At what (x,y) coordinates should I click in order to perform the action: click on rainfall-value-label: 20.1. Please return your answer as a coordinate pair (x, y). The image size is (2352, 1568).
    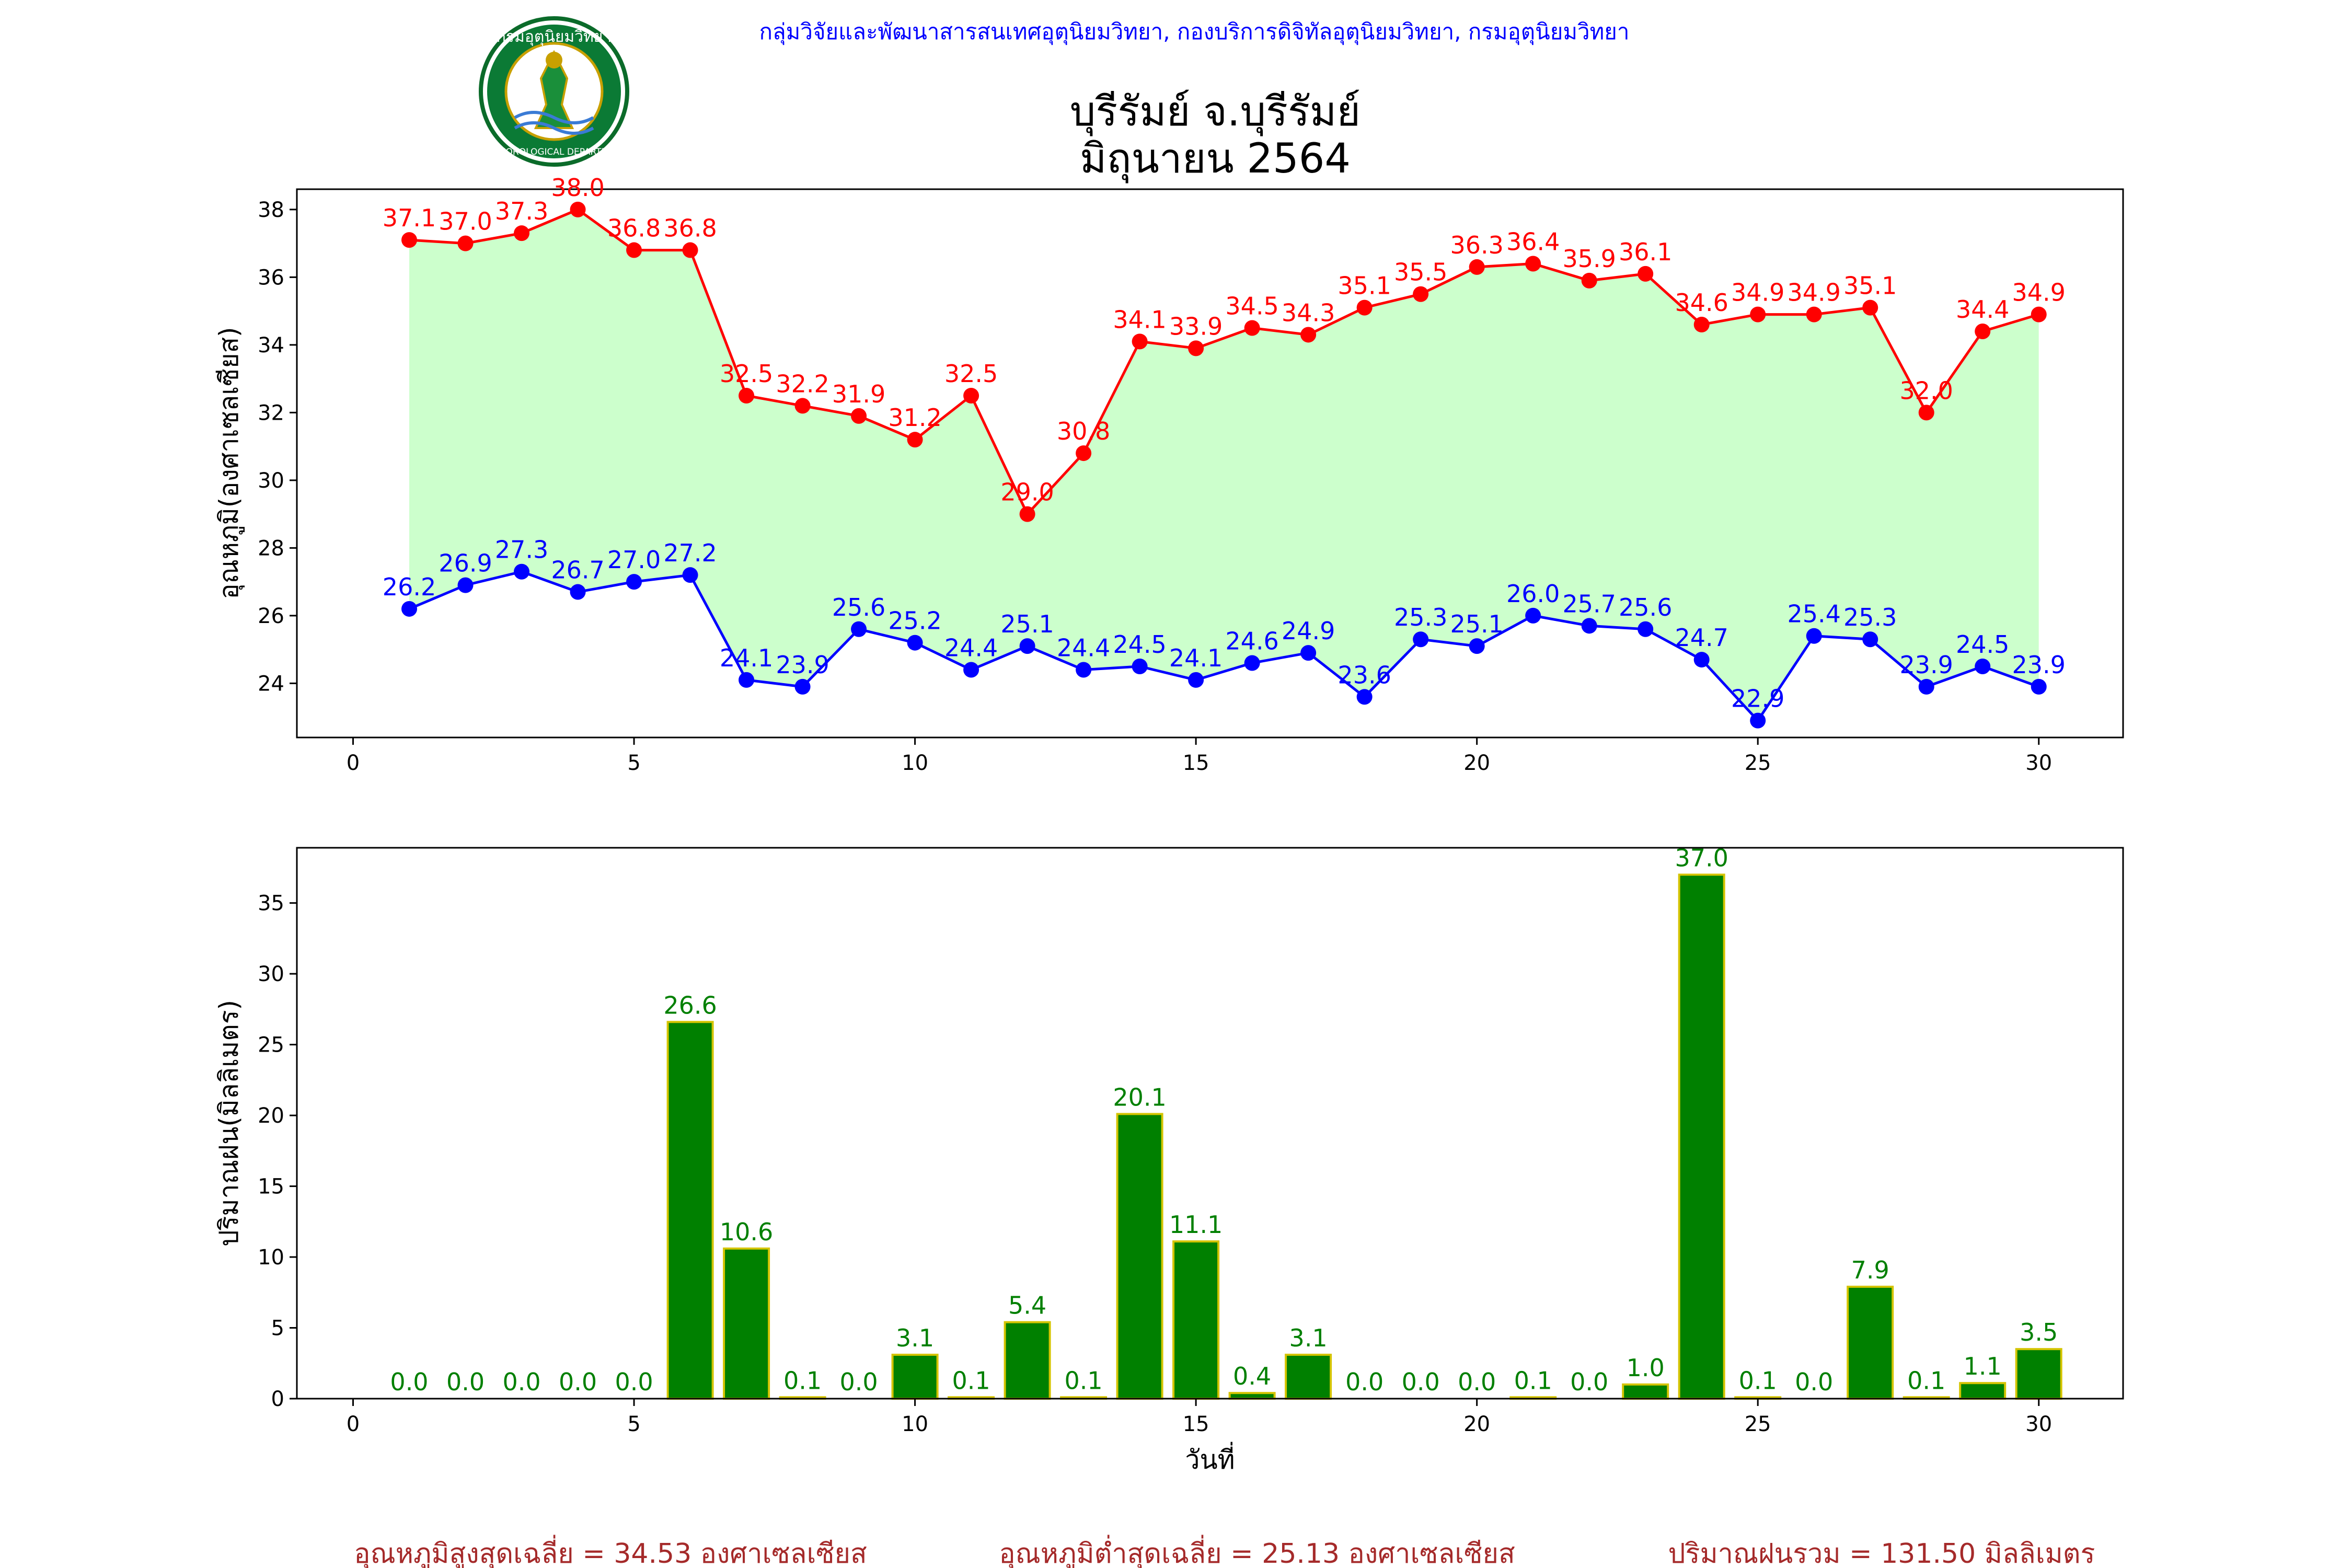
    Looking at the image, I should click on (1139, 1097).